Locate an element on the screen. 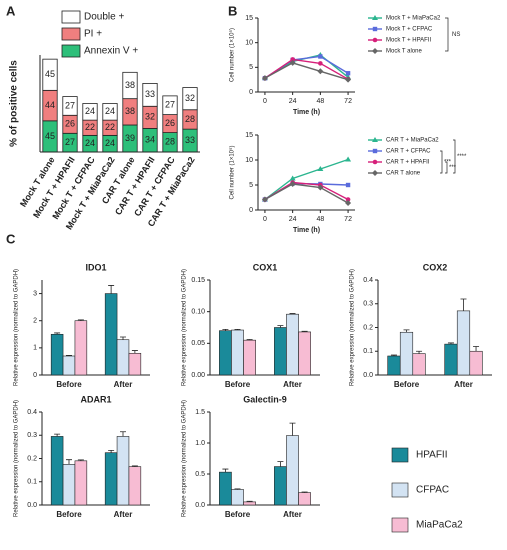 The width and height of the screenshot is (507, 550). y-tick-label: 1.0 is located at coordinates (200, 443).